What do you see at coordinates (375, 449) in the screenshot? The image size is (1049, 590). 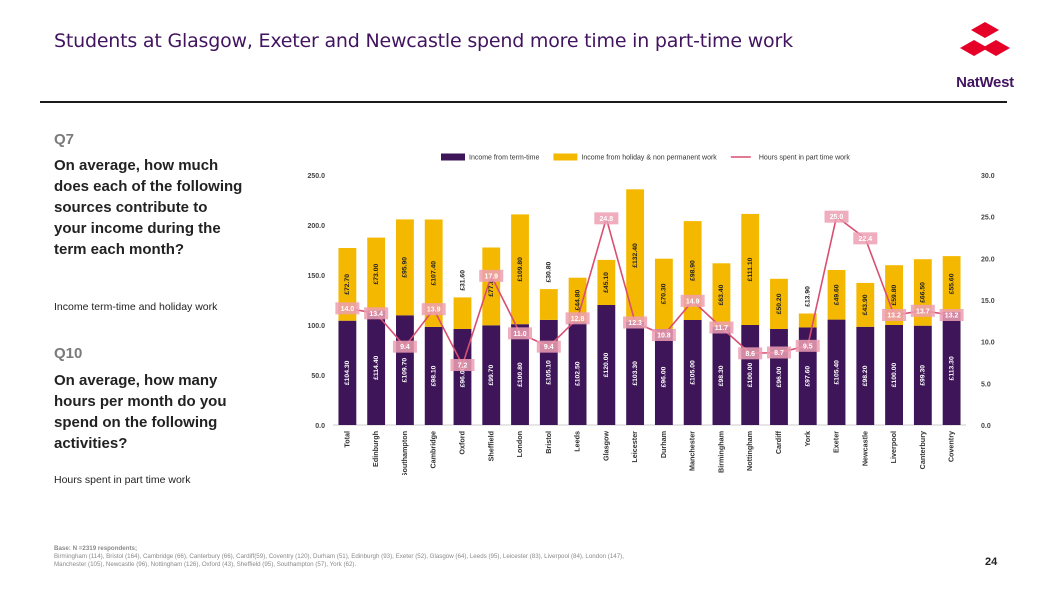 I see `category-label: Edinburgh` at bounding box center [375, 449].